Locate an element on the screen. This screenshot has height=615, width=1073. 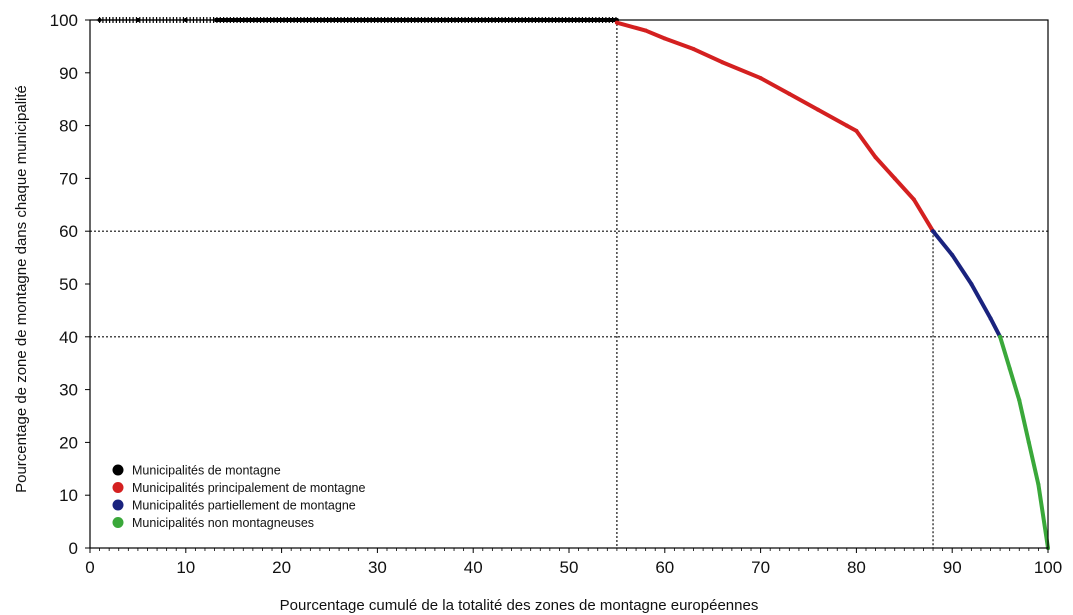
y-tick-label: 50 is located at coordinates (68, 284).